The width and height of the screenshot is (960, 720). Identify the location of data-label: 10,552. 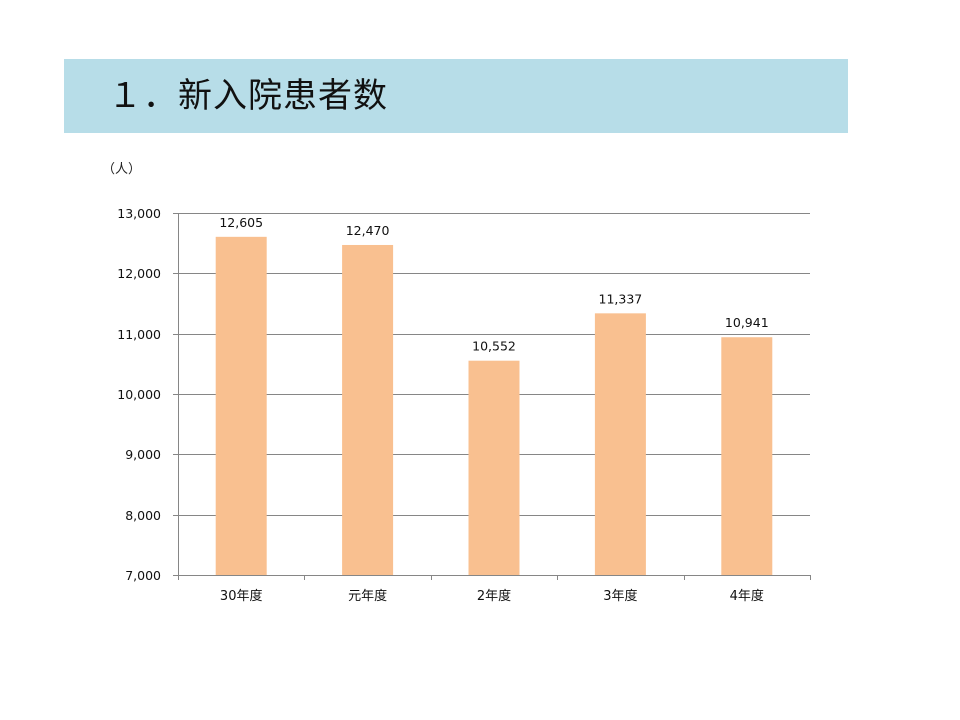
(494, 346).